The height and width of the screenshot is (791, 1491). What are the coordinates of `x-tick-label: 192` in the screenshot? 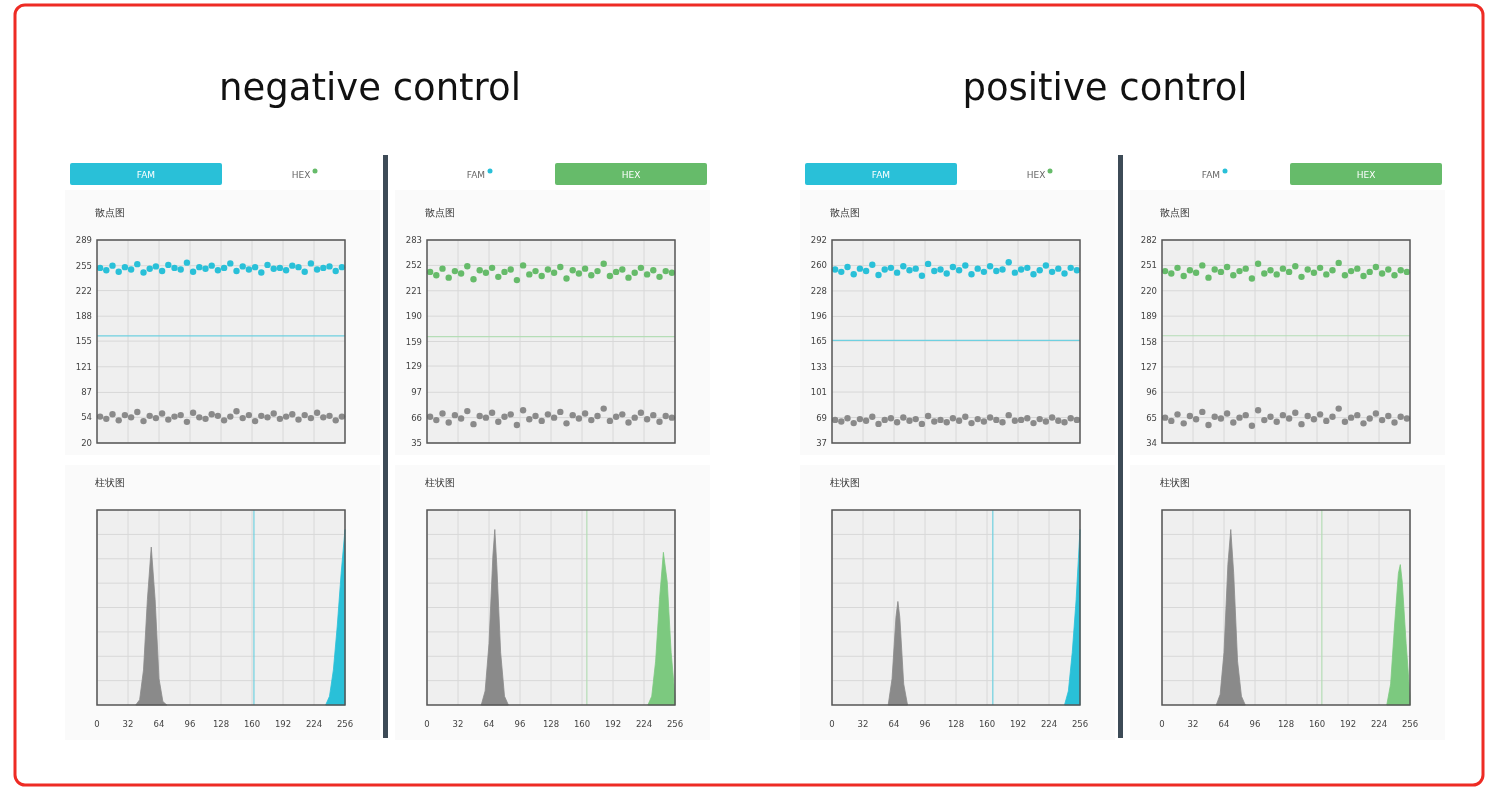 It's located at (283, 724).